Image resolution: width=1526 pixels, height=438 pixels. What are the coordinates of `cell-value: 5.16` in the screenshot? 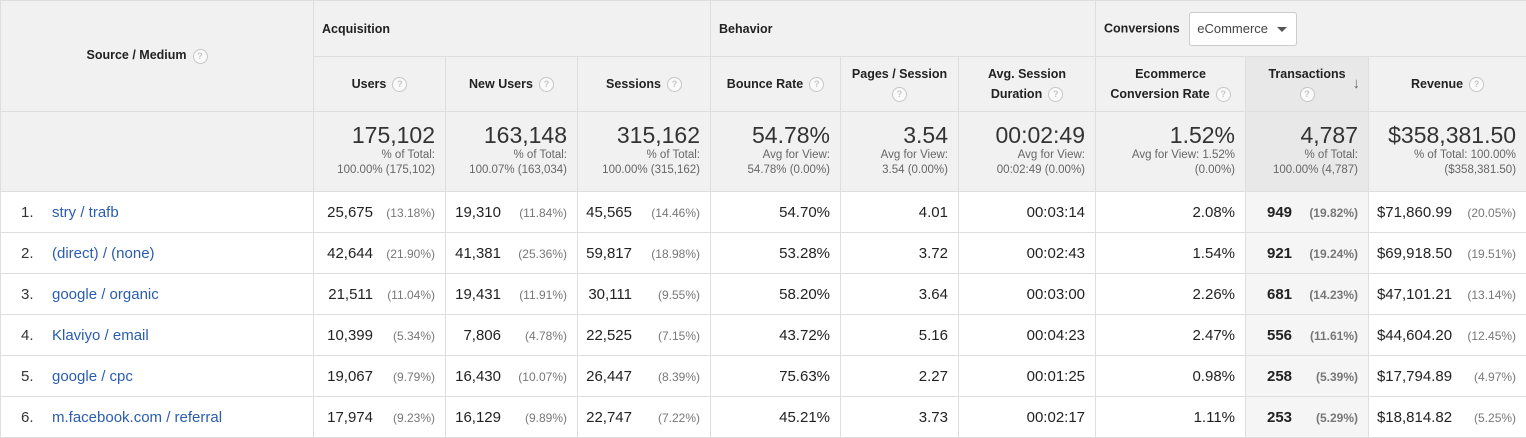 It's located at (933, 335).